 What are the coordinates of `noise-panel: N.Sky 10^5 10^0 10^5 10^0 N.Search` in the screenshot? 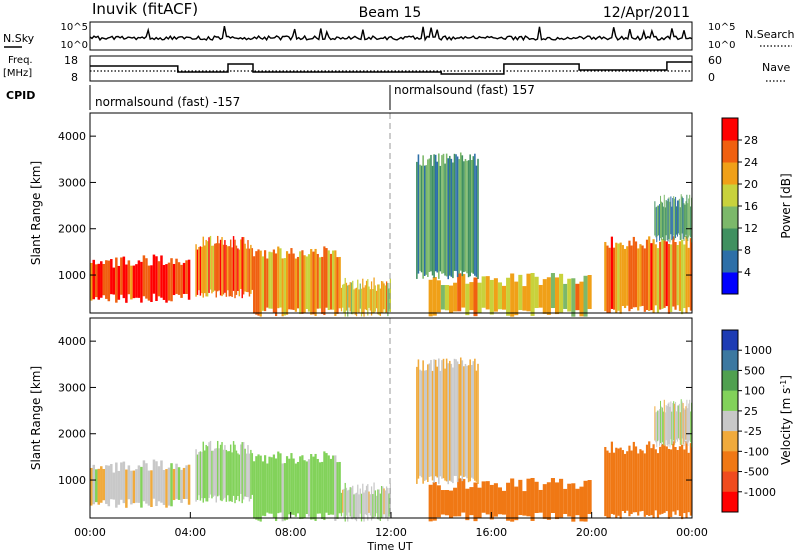 It's located at (399, 36).